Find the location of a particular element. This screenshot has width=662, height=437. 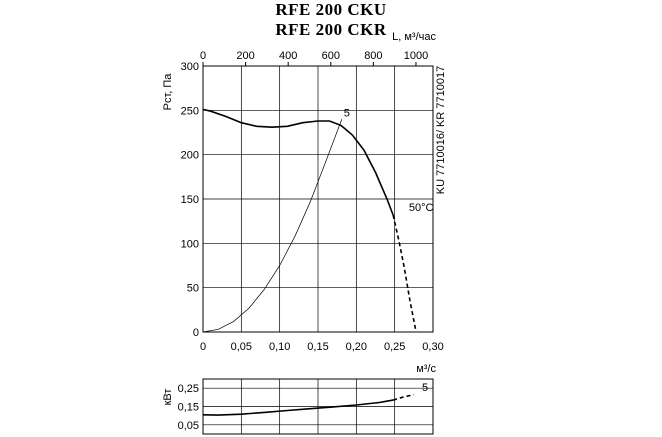

top-tick-label: 0 is located at coordinates (203, 56).